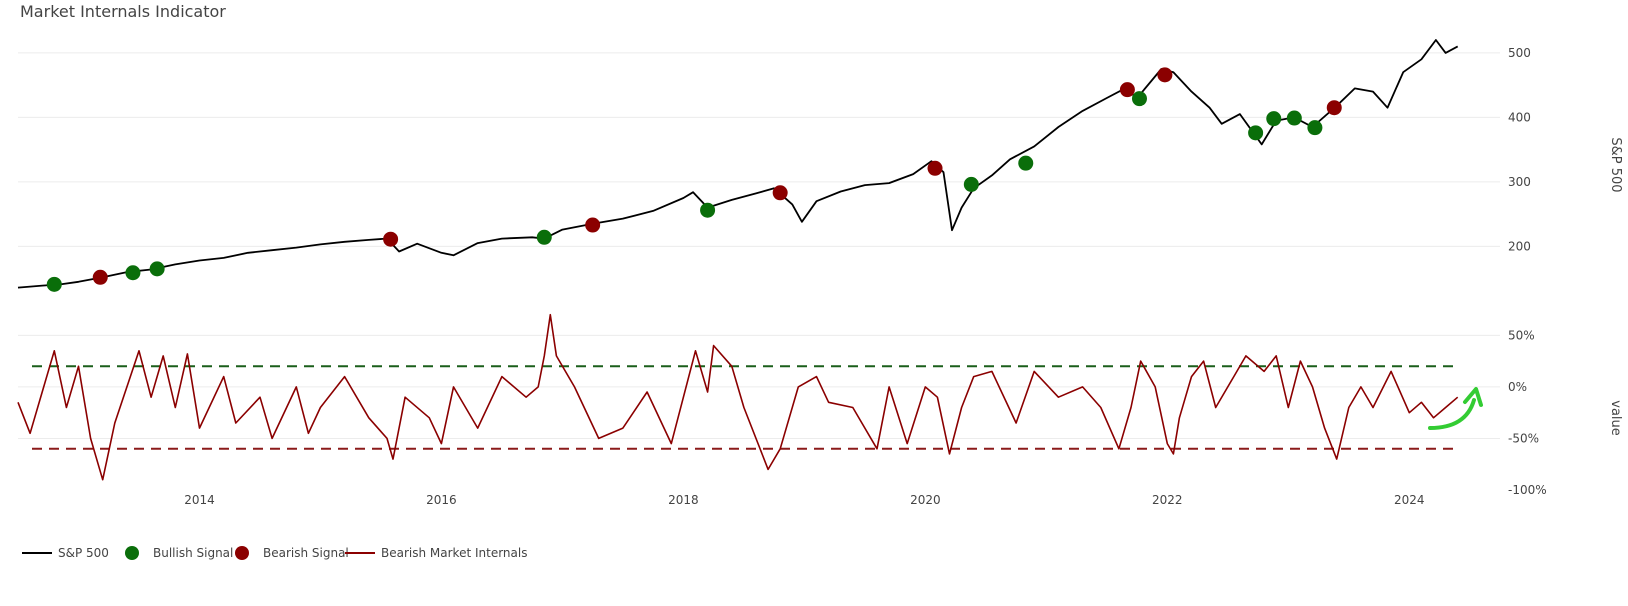 Image resolution: width=1628 pixels, height=606 pixels. Describe the element at coordinates (1167, 500) in the screenshot. I see `x-tick: 2022` at that location.